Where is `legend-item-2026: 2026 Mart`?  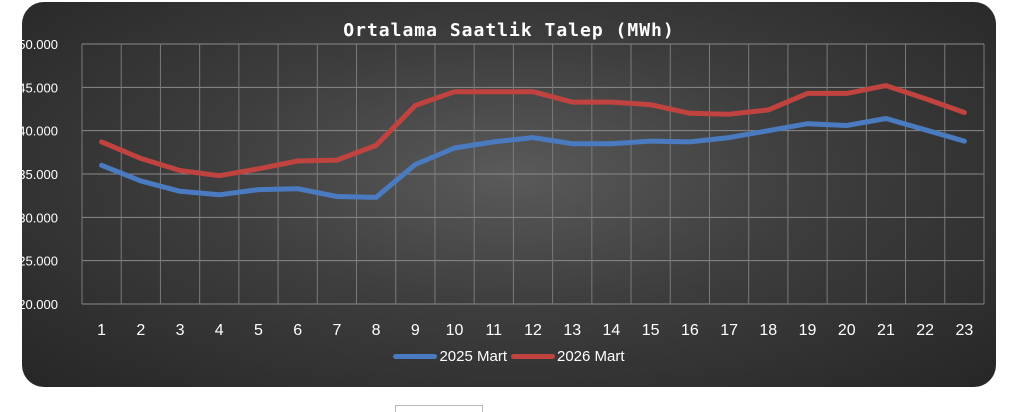
legend-item-2026: 2026 Mart is located at coordinates (568, 356).